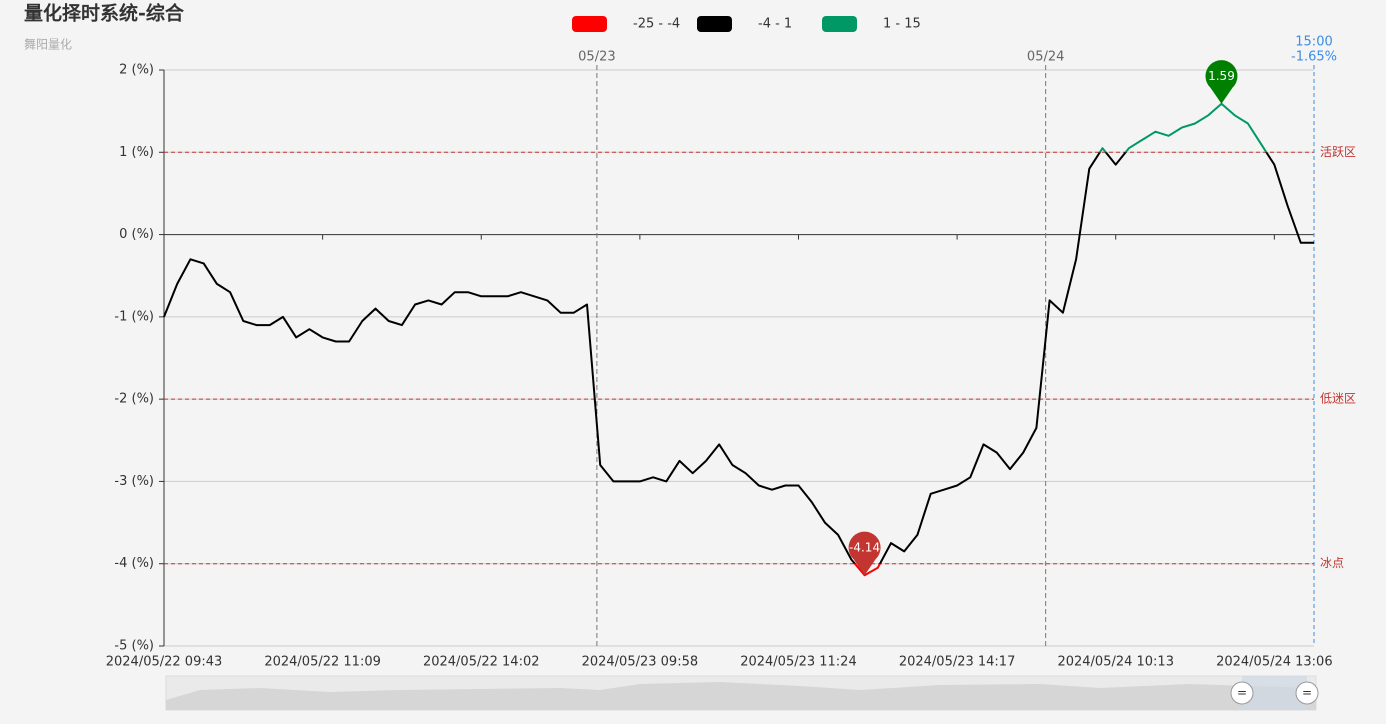 The height and width of the screenshot is (724, 1386). I want to click on y-tick-label: -1 (%), so click(134, 316).